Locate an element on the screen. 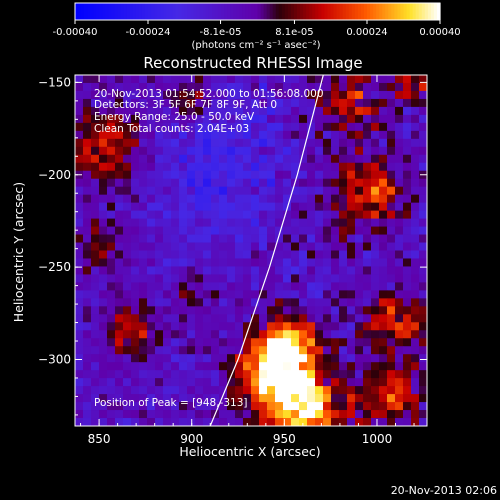 The image size is (500, 500). colorbar-tick-label: -8.1e-05 is located at coordinates (221, 32).